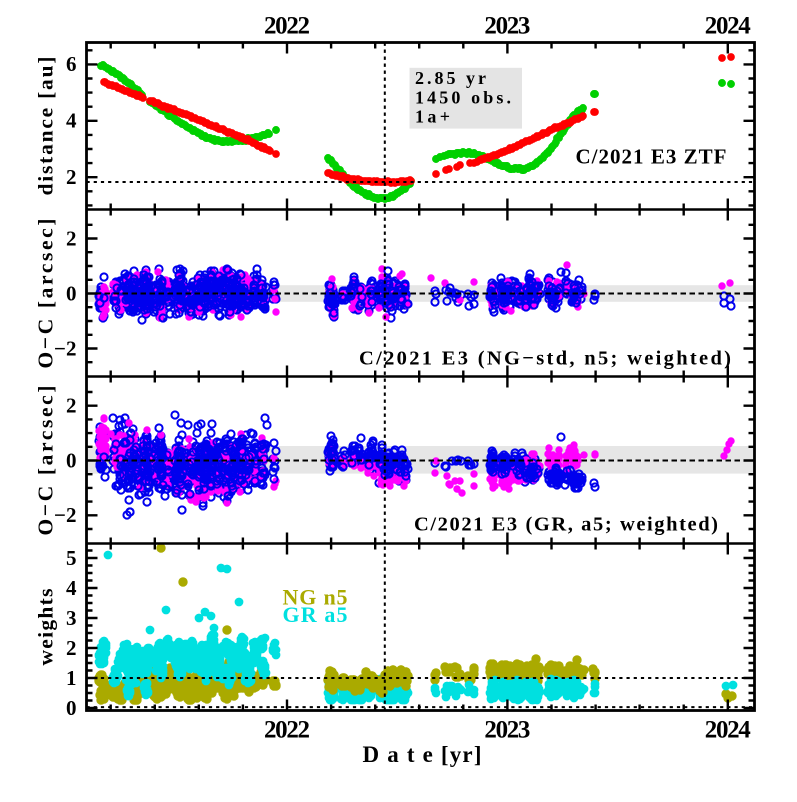 Image resolution: width=797 pixels, height=802 pixels. What do you see at coordinates (71, 64) in the screenshot?
I see `svg-text: 6` at bounding box center [71, 64].